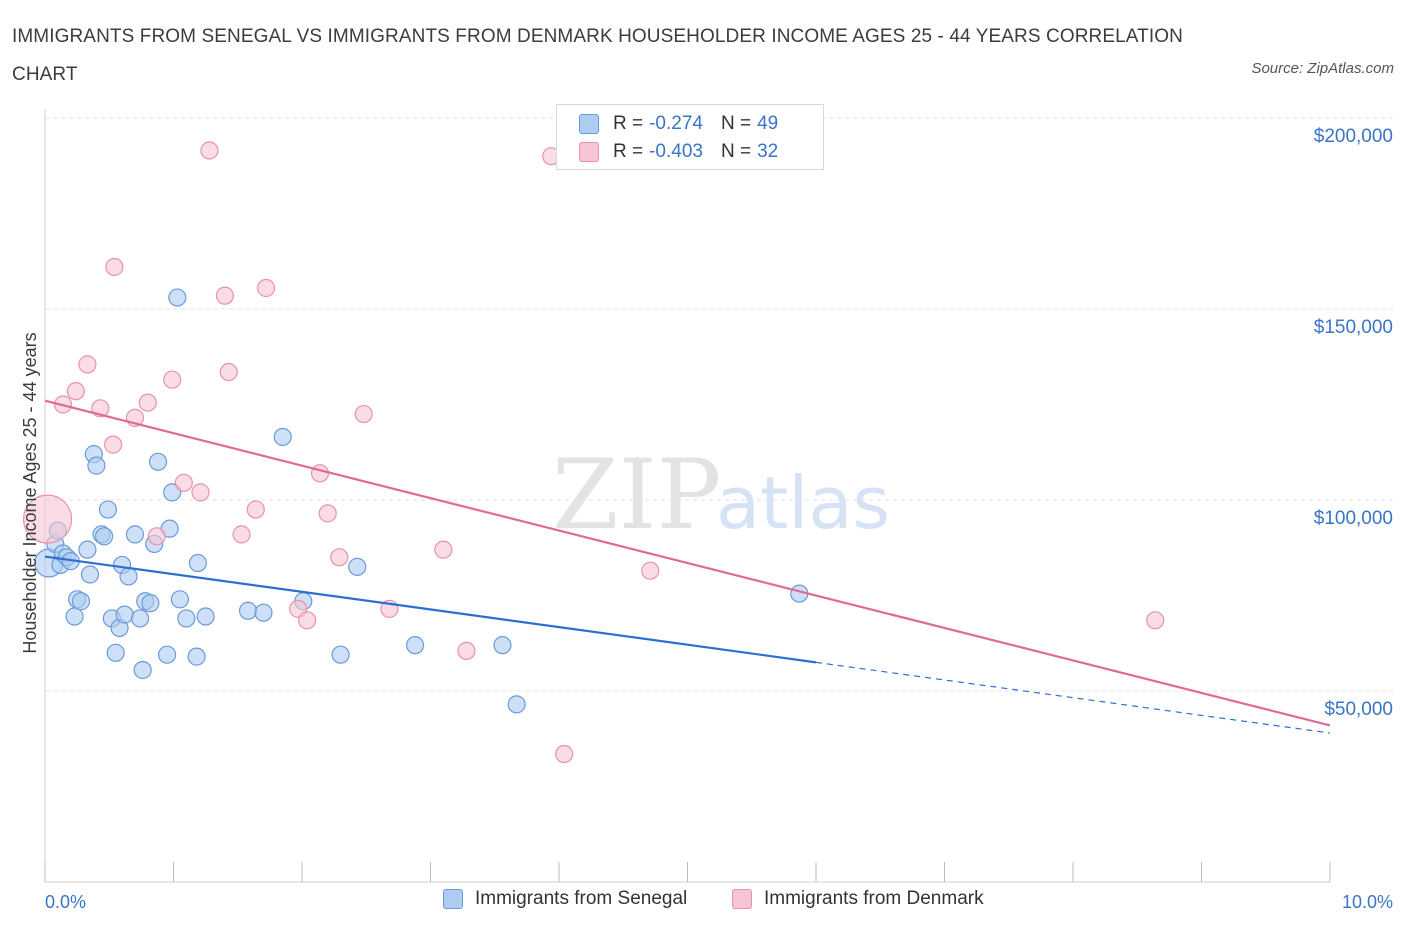 The width and height of the screenshot is (1406, 930). Describe the element at coordinates (1367, 902) in the screenshot. I see `x-tick-label-max: 10.0%` at that location.